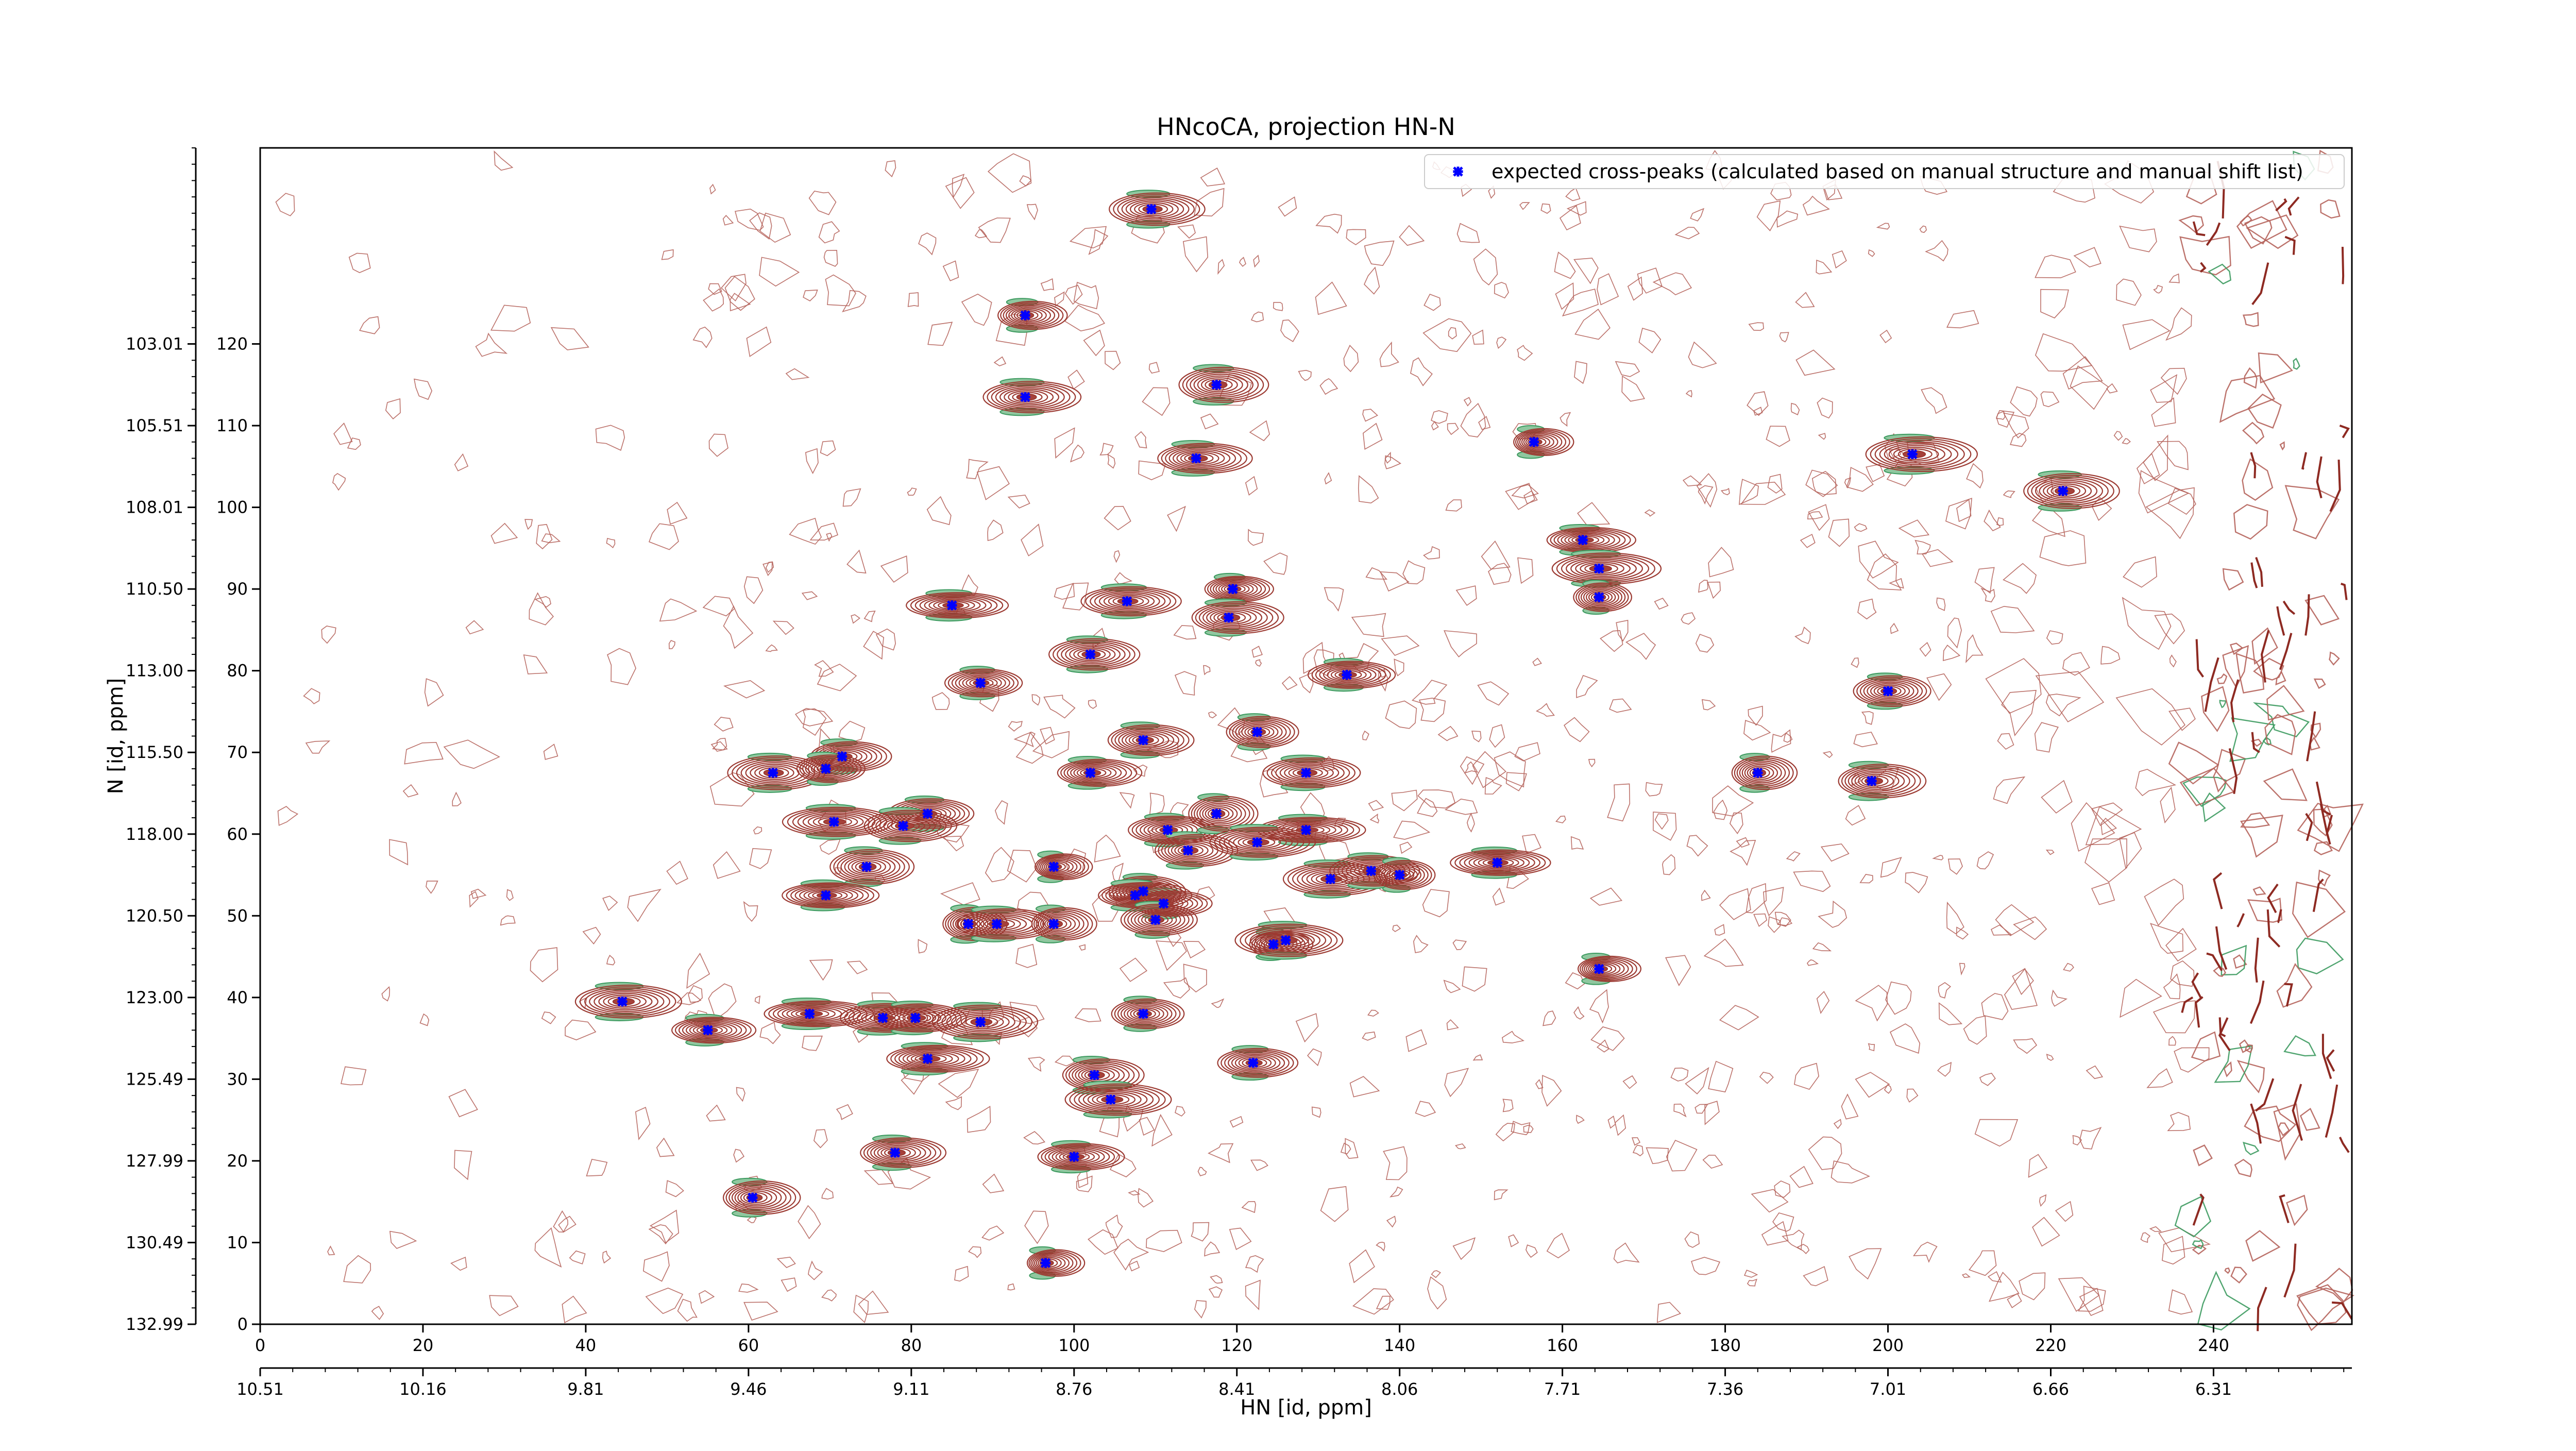 The height and width of the screenshot is (1451, 2576). What do you see at coordinates (237, 915) in the screenshot?
I see `y-tick-label: 50` at bounding box center [237, 915].